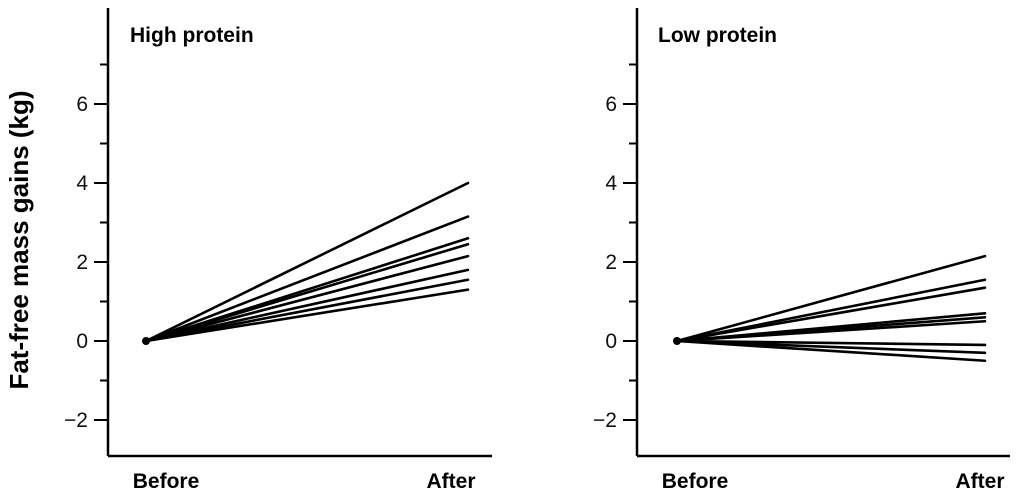 This screenshot has width=1024, height=496. Describe the element at coordinates (717, 35) in the screenshot. I see `panel-title: Low protein` at that location.